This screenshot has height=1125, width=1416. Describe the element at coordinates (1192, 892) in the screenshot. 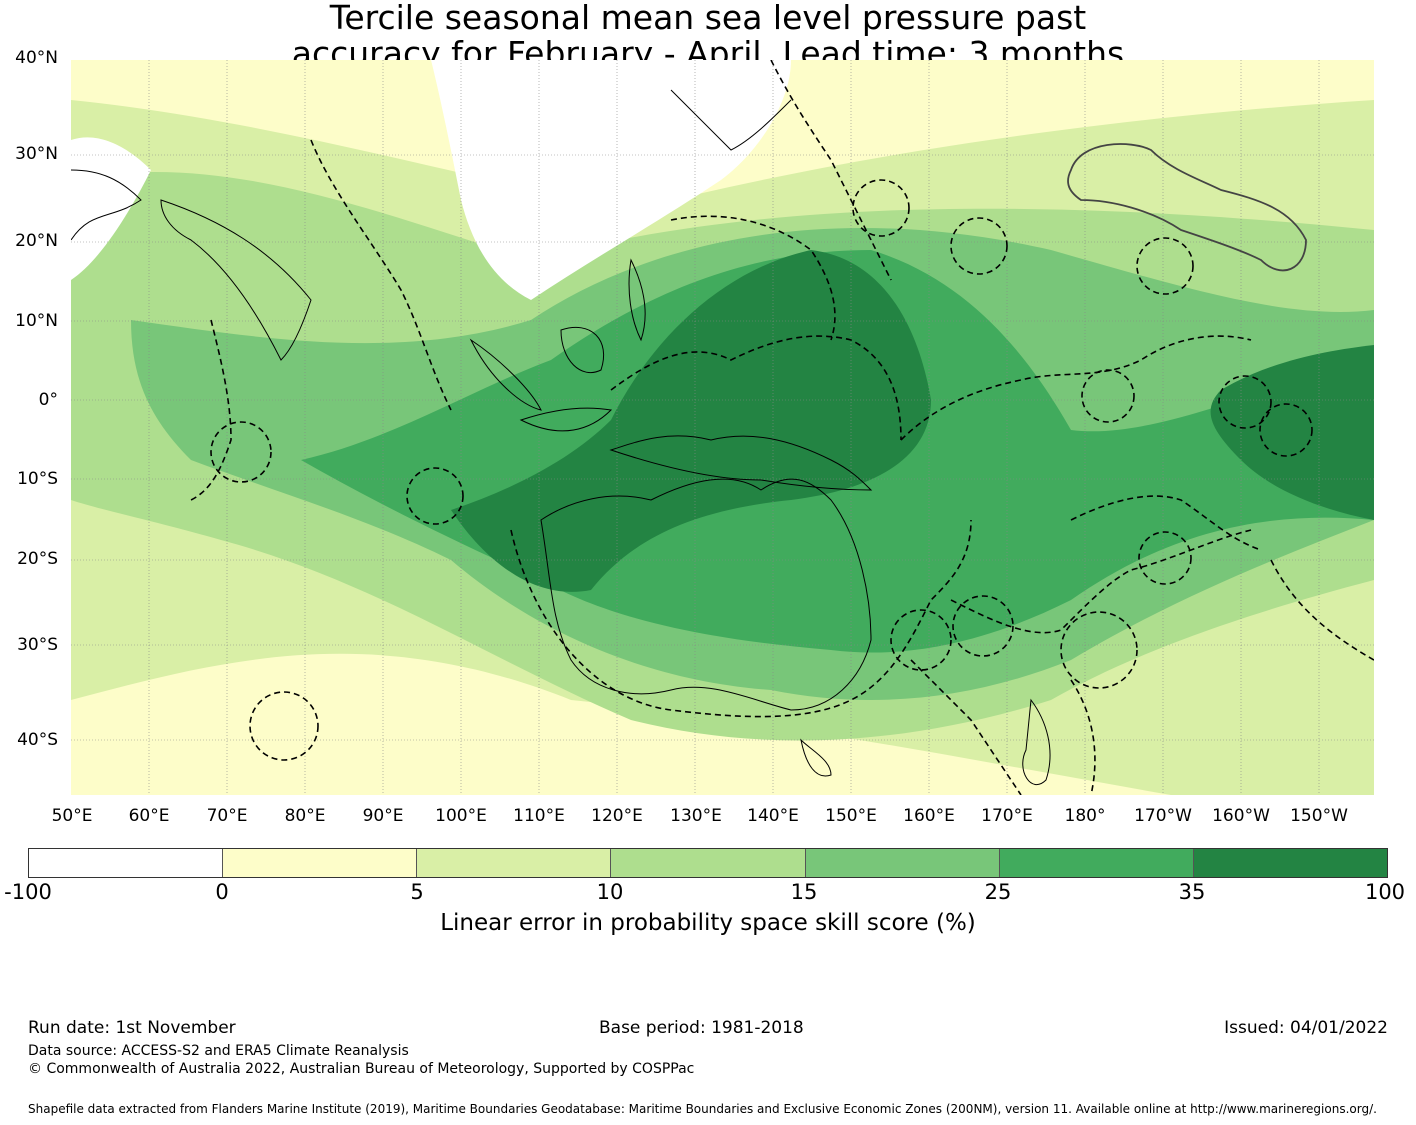

I see `colorbar-tick: 35` at that location.